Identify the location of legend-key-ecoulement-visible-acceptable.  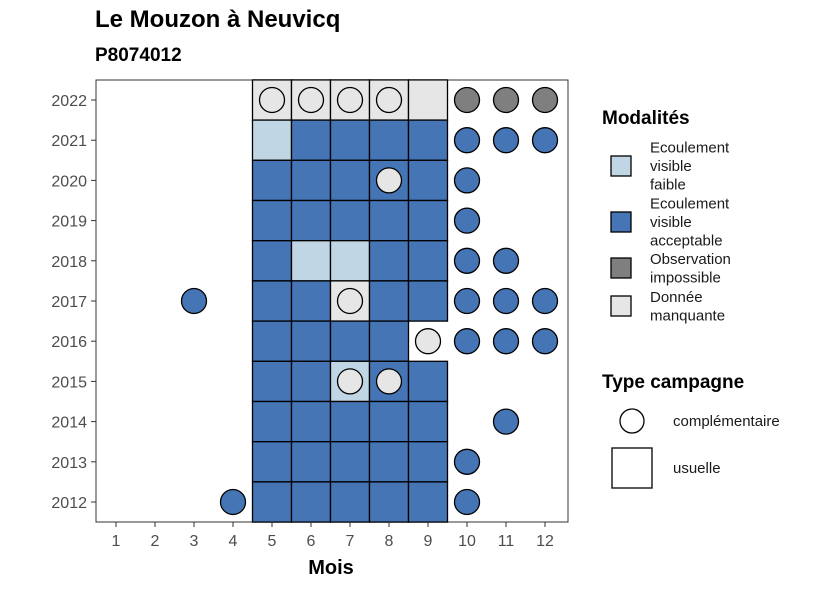
(621, 222).